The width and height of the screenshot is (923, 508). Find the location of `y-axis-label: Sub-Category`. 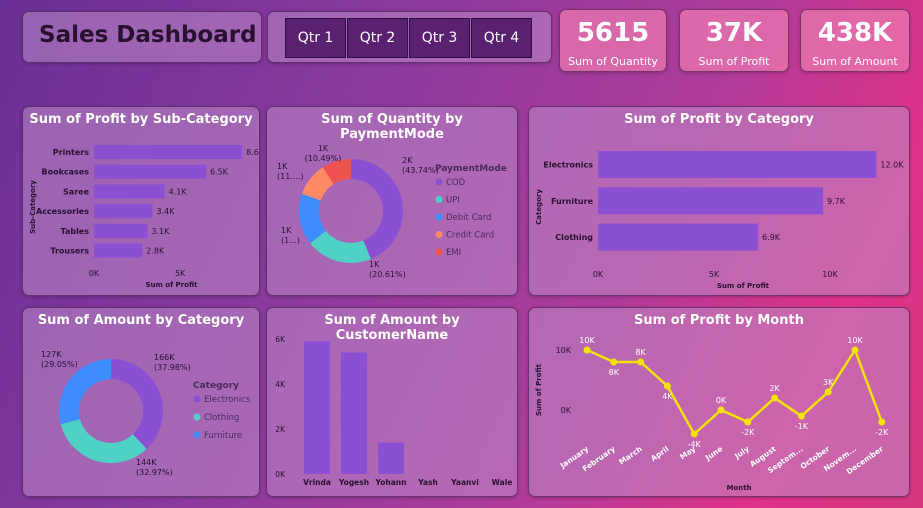

y-axis-label: Sub-Category is located at coordinates (33, 207).